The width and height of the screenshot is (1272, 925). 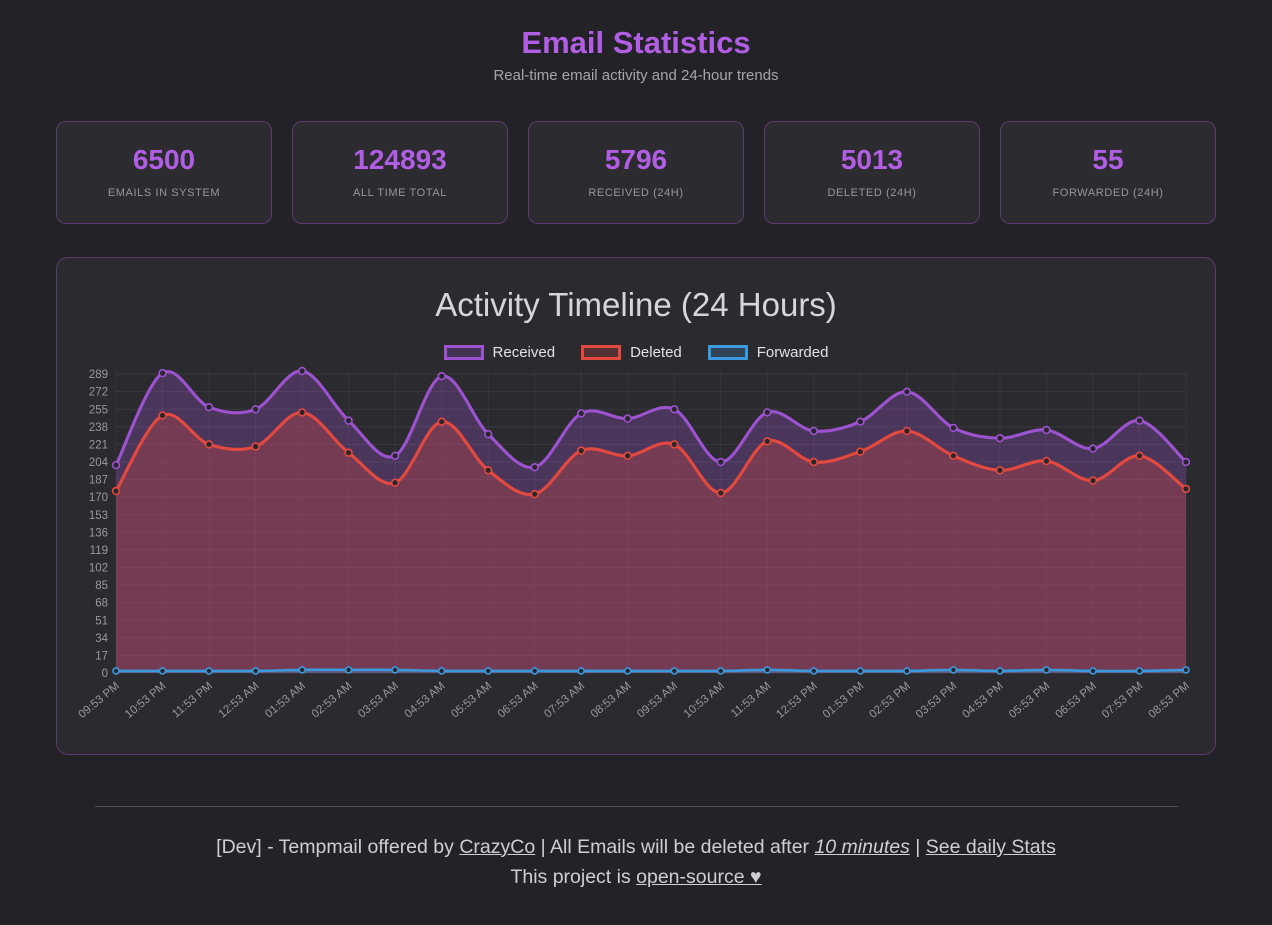 What do you see at coordinates (631, 352) in the screenshot?
I see `legend-item-deleted: Deleted` at bounding box center [631, 352].